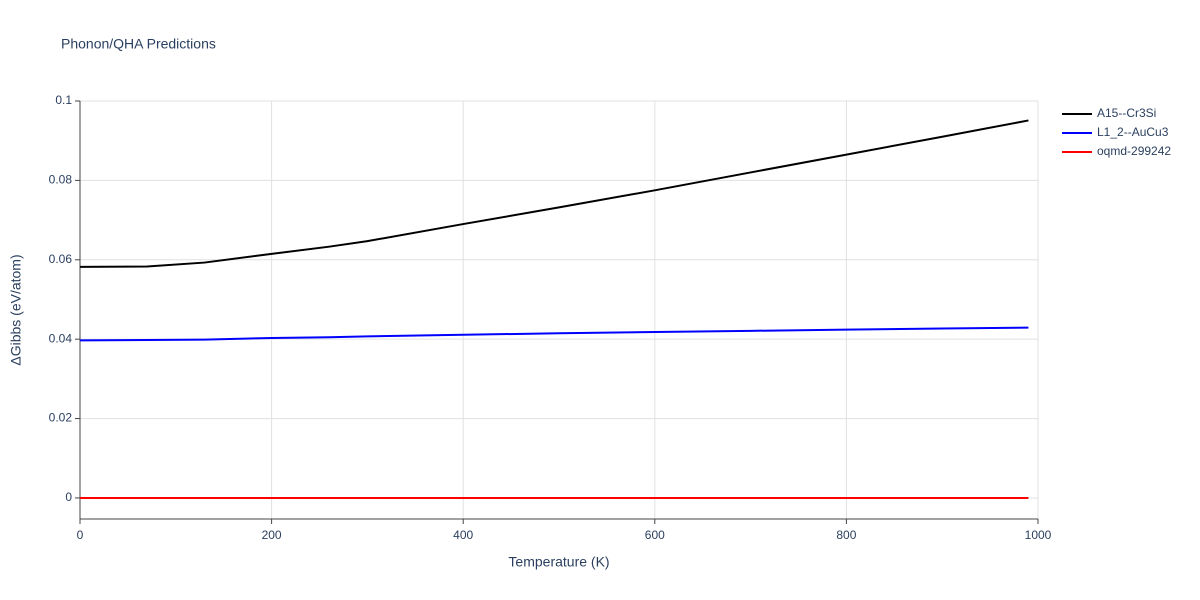 The image size is (1200, 600). Describe the element at coordinates (61, 259) in the screenshot. I see `y-tick-label: 0.06` at that location.